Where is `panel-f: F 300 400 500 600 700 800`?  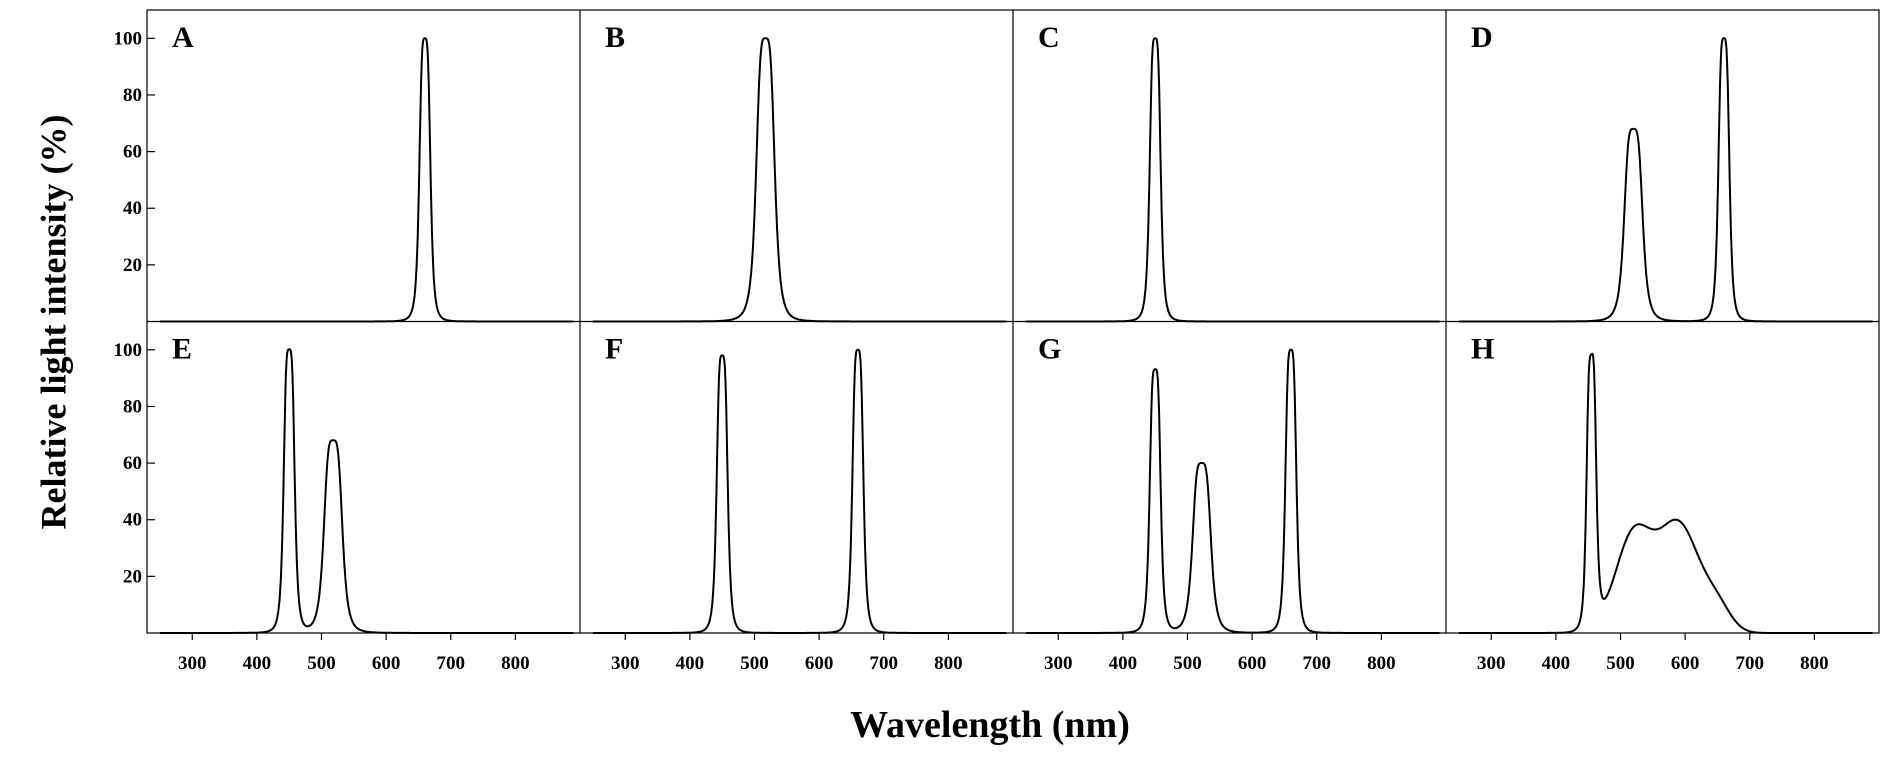
panel-f: F 300 400 500 600 700 800 is located at coordinates (799, 503).